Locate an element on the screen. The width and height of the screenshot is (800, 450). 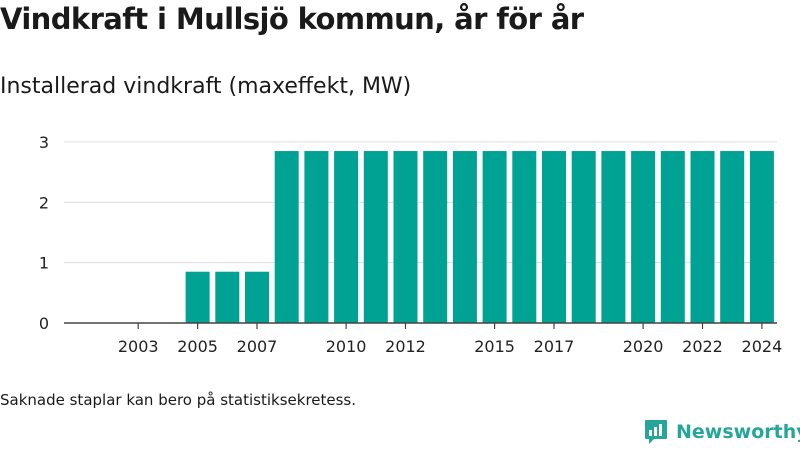
x-tick-label: 2003 is located at coordinates (138, 346).